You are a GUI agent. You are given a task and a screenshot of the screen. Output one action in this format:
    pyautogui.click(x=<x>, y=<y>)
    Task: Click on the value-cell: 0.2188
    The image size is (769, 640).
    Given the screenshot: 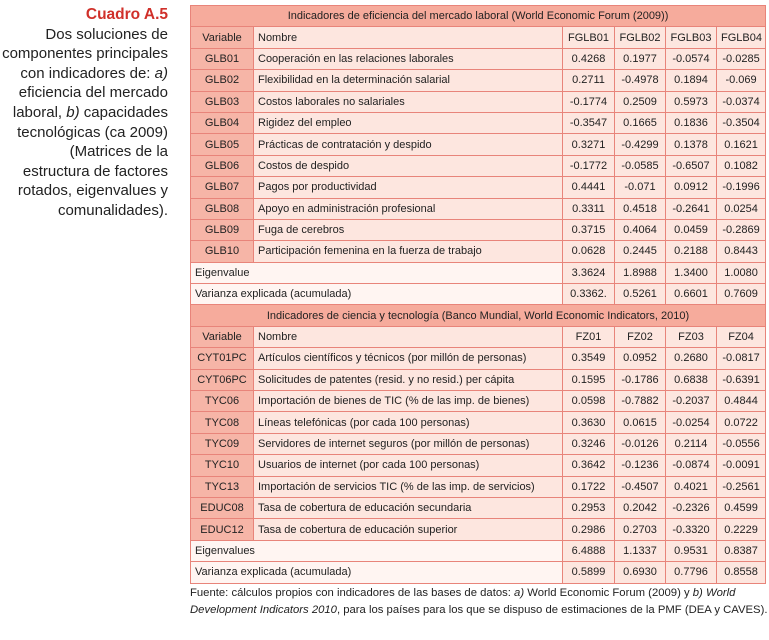 What is the action you would take?
    pyautogui.click(x=691, y=251)
    